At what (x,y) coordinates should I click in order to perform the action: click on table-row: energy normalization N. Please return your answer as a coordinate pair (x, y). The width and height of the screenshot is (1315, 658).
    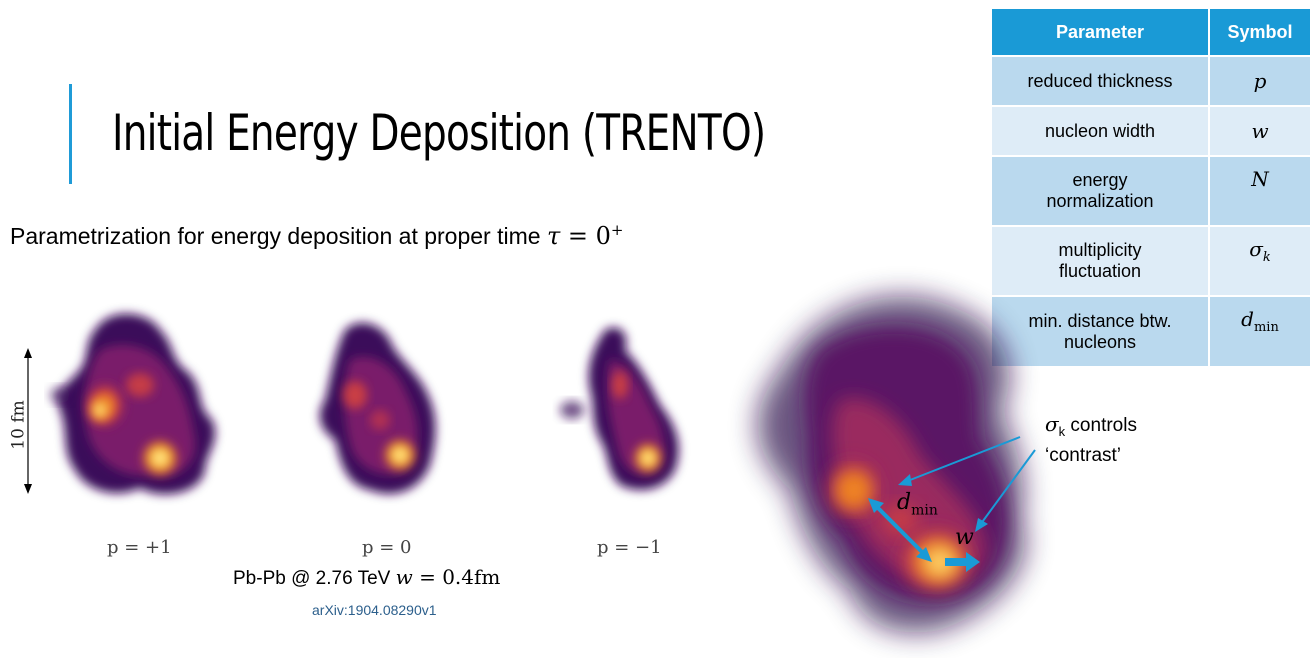
    Looking at the image, I should click on (1151, 190).